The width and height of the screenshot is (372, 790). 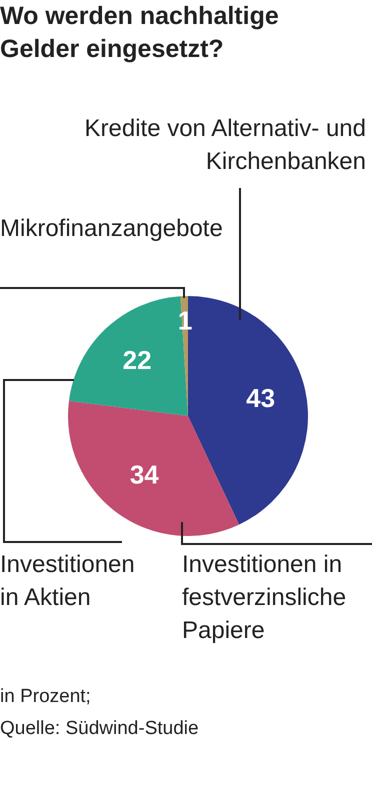 What do you see at coordinates (99, 729) in the screenshot?
I see `source-note: Quelle: Südwind-Studie` at bounding box center [99, 729].